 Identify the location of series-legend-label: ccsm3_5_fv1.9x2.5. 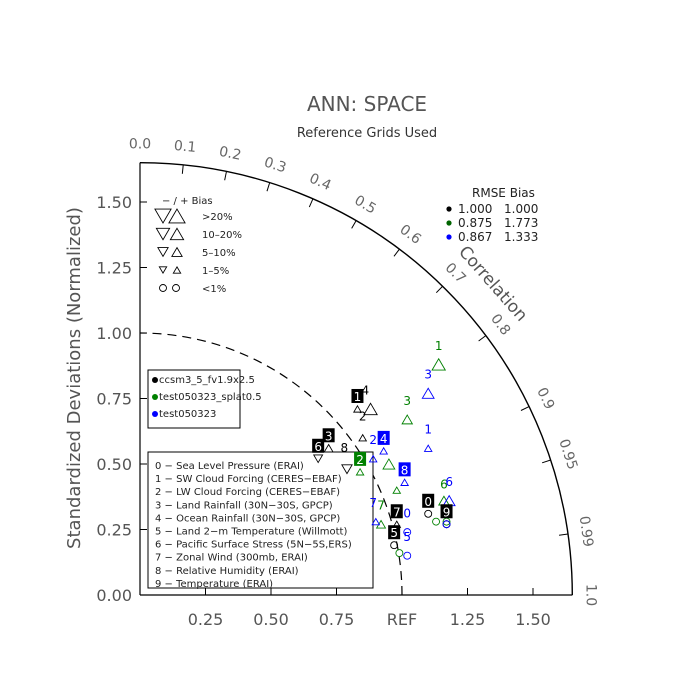
(207, 380).